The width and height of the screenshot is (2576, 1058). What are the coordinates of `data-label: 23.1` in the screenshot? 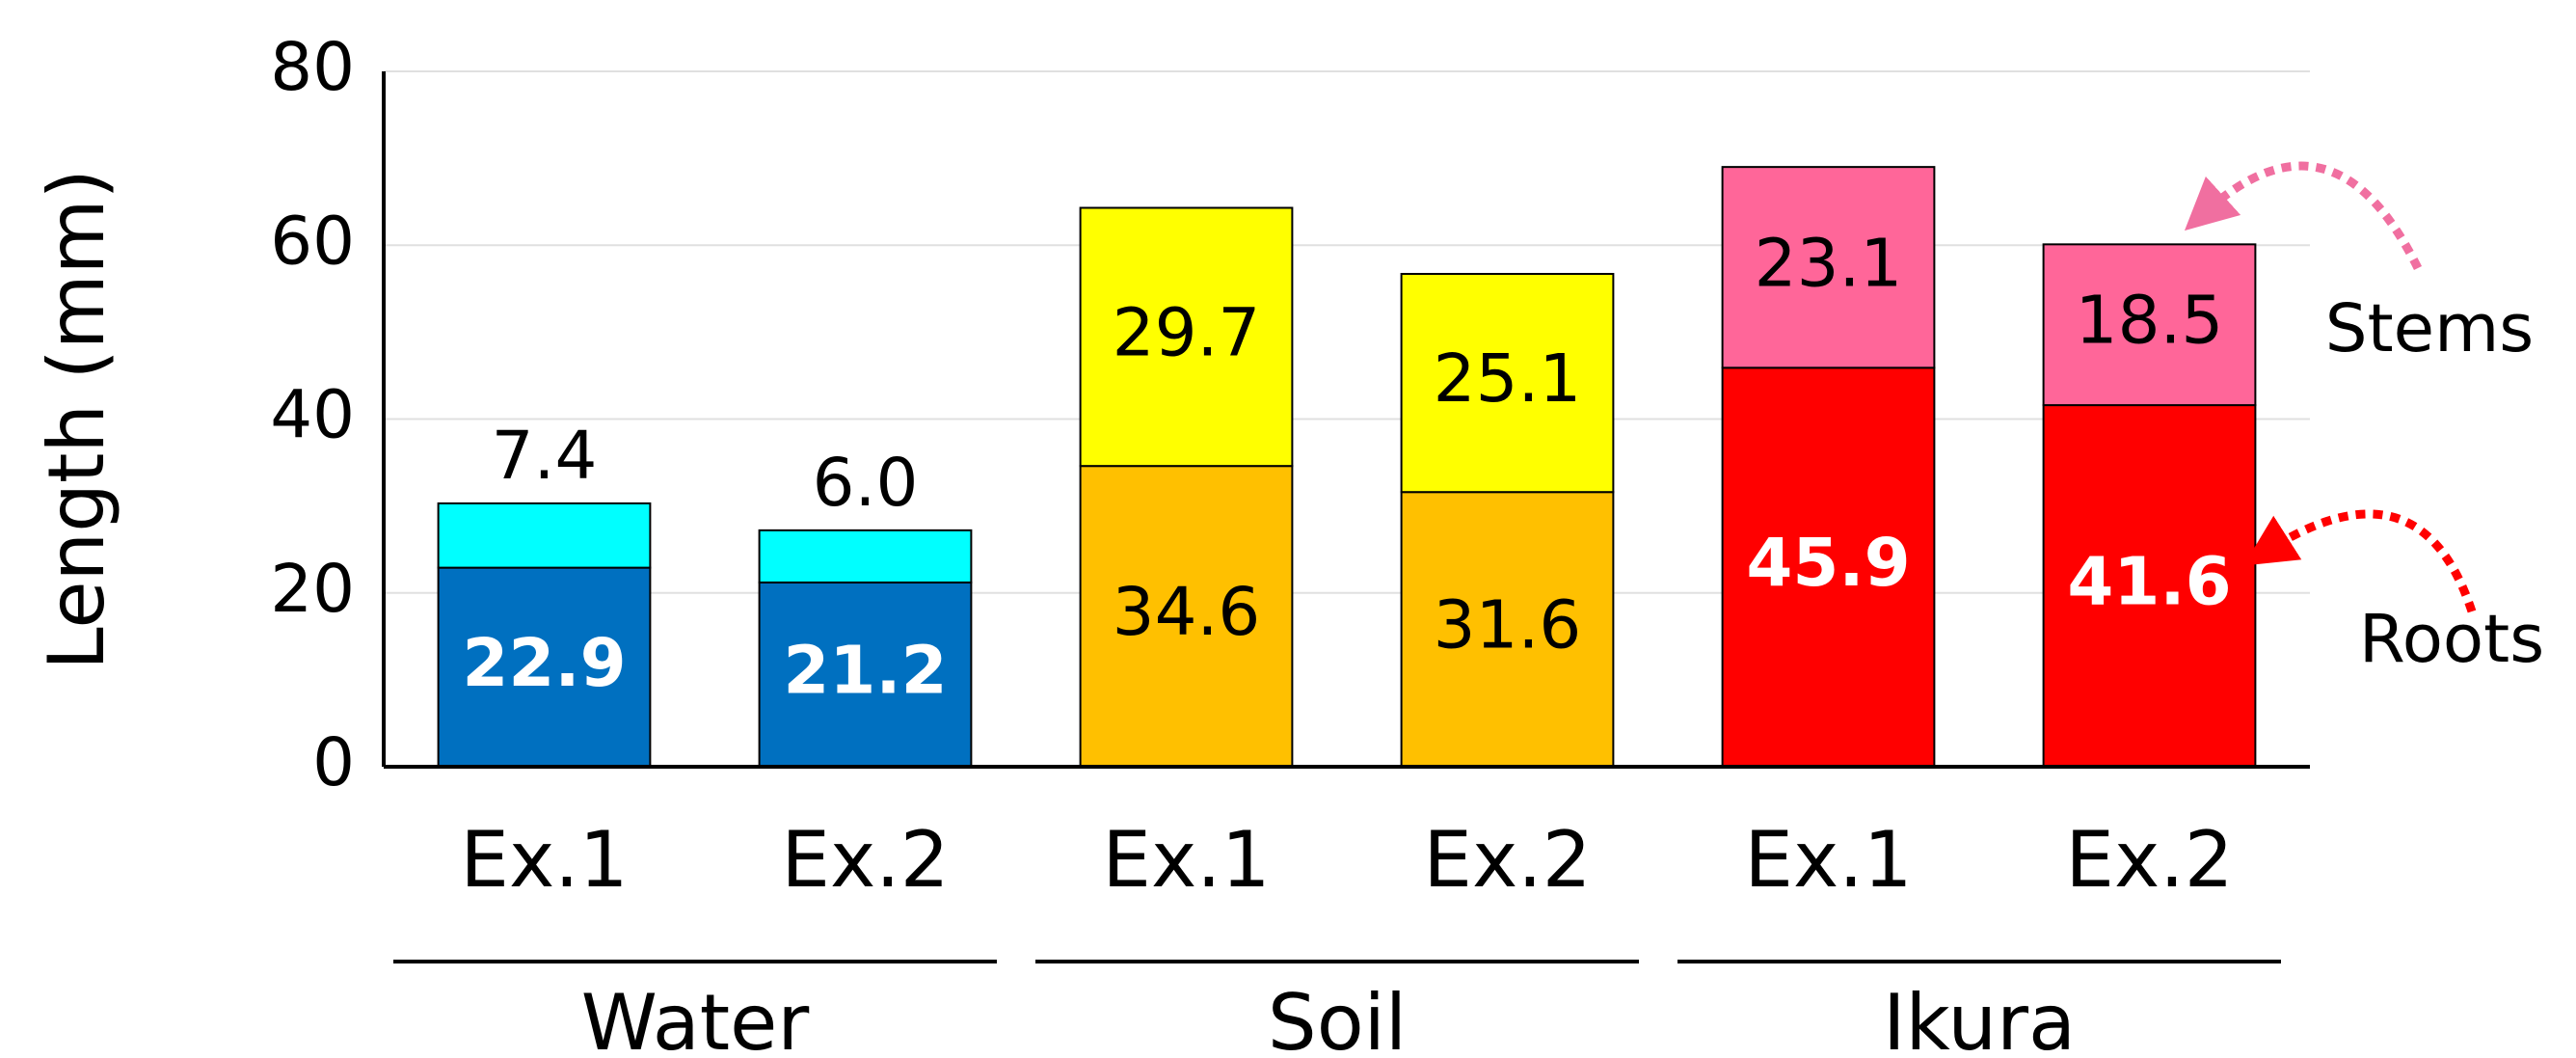 It's located at (1829, 263).